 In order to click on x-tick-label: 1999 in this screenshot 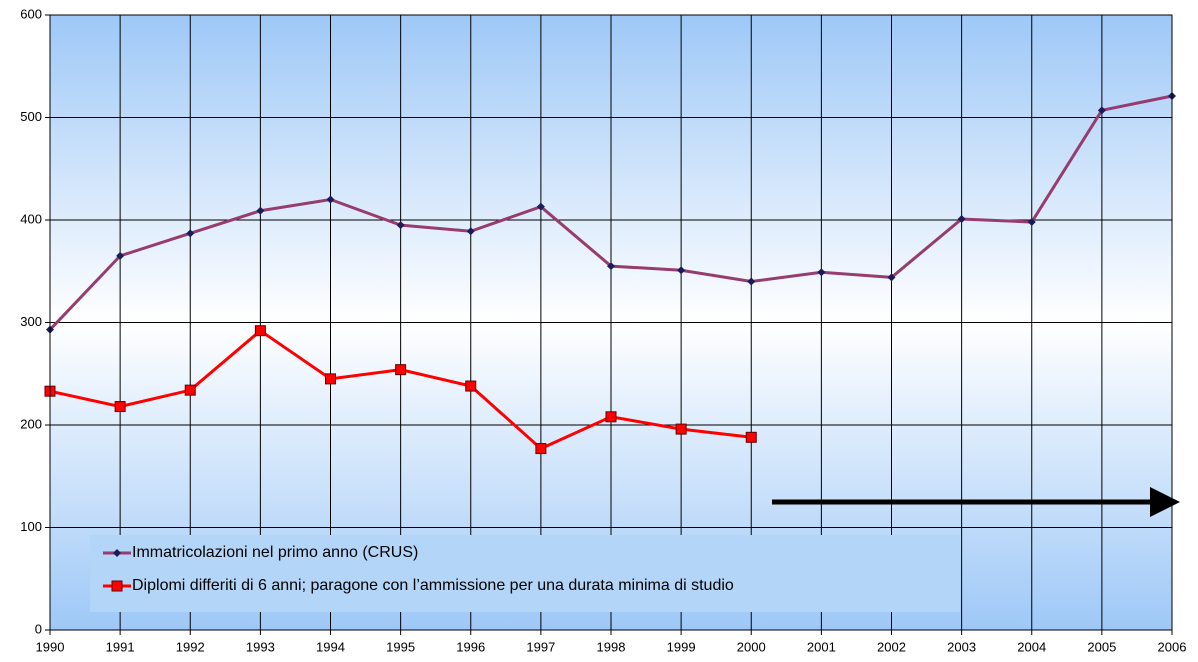, I will do `click(681, 646)`.